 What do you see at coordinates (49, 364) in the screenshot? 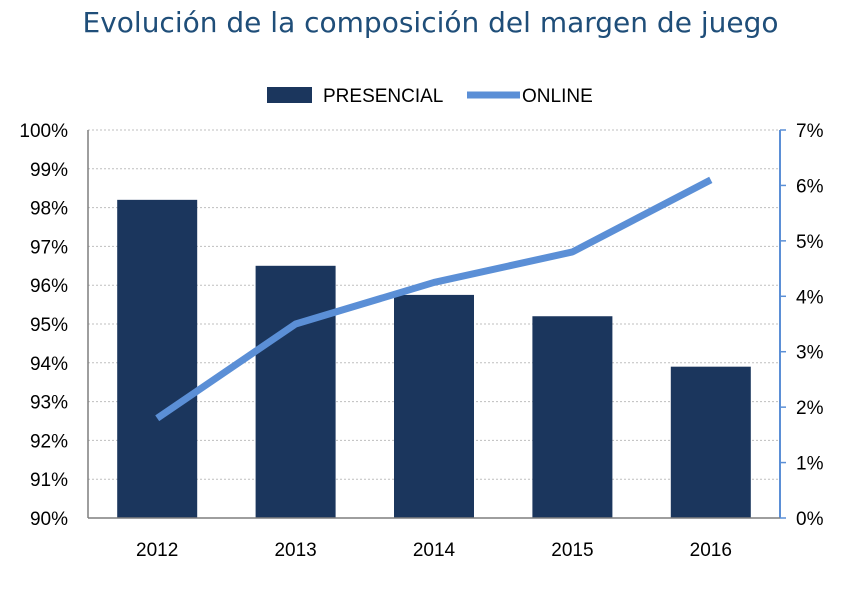
I see `y-left-tick-label: 94%` at bounding box center [49, 364].